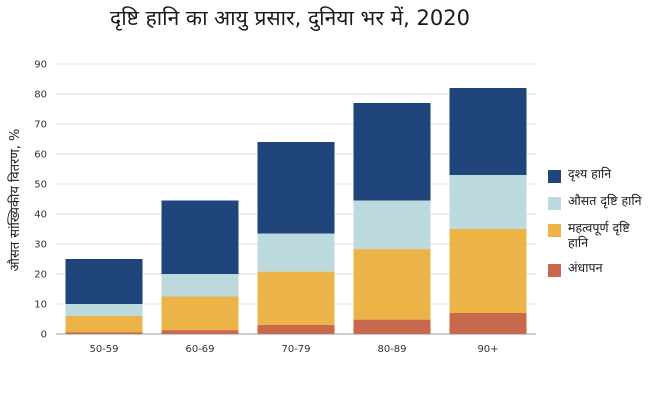 The width and height of the screenshot is (650, 415). I want to click on y-tick-label-60: 60, so click(40, 155).